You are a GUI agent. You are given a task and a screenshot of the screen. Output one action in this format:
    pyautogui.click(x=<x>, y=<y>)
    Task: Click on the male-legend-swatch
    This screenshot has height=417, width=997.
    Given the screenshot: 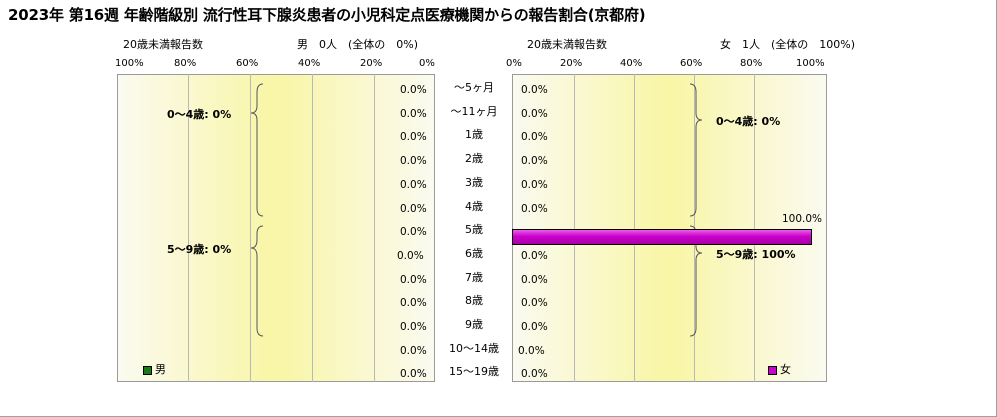 What is the action you would take?
    pyautogui.click(x=147, y=370)
    